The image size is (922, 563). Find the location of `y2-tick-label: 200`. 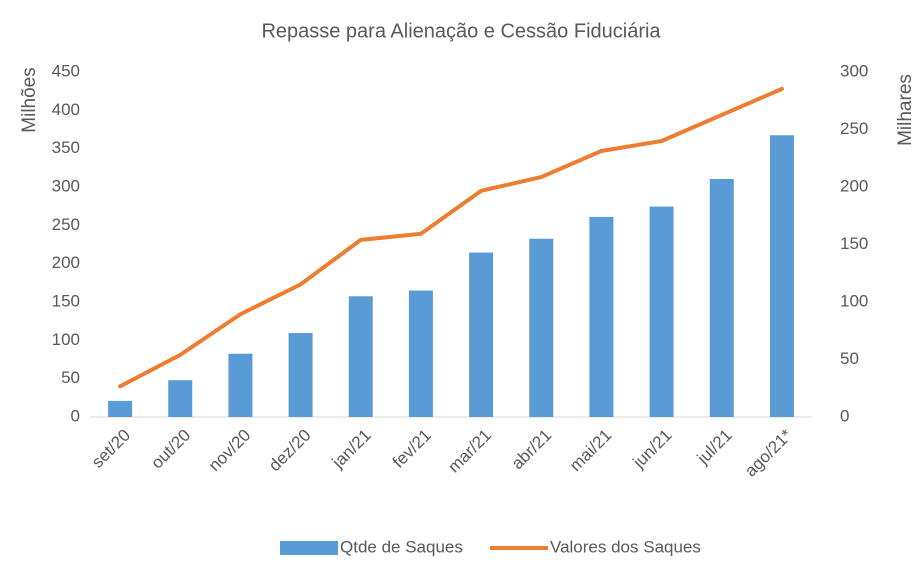

y2-tick-label: 200 is located at coordinates (854, 185).